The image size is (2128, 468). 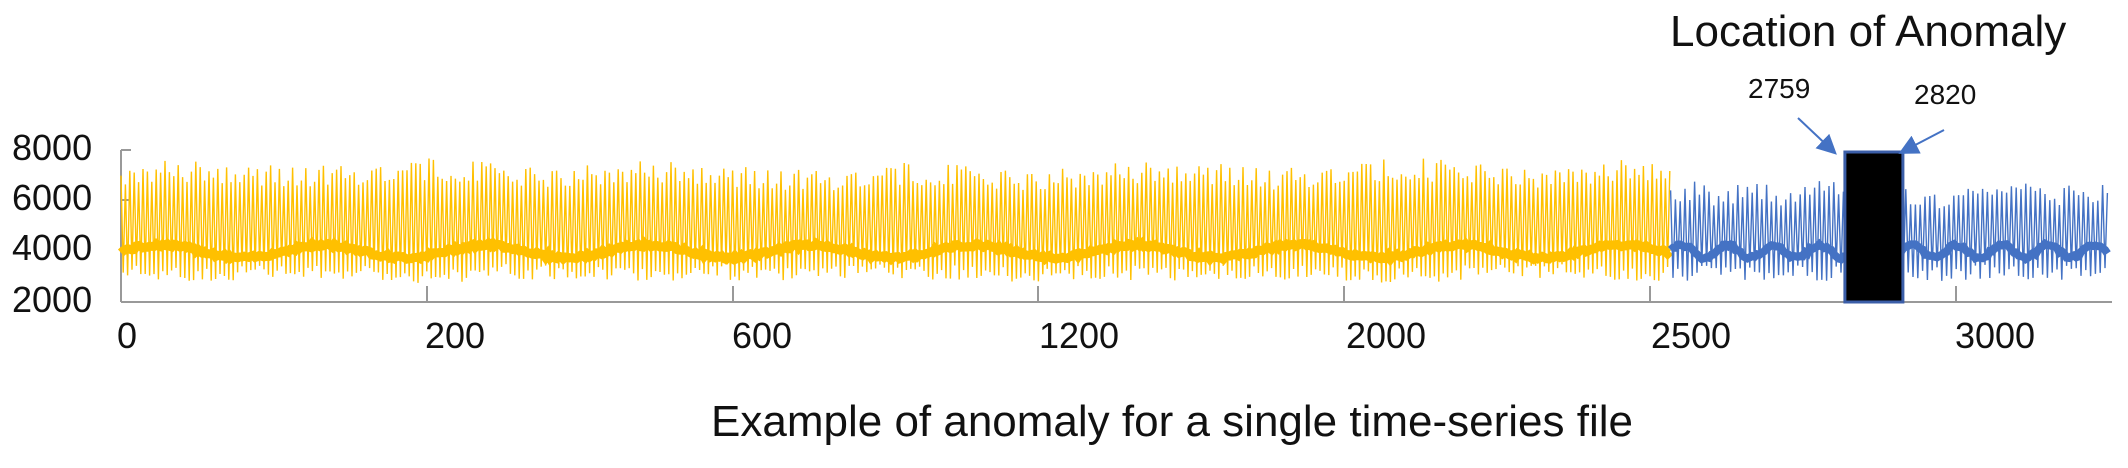 I want to click on y-tick-label: 4000, so click(x=52, y=247).